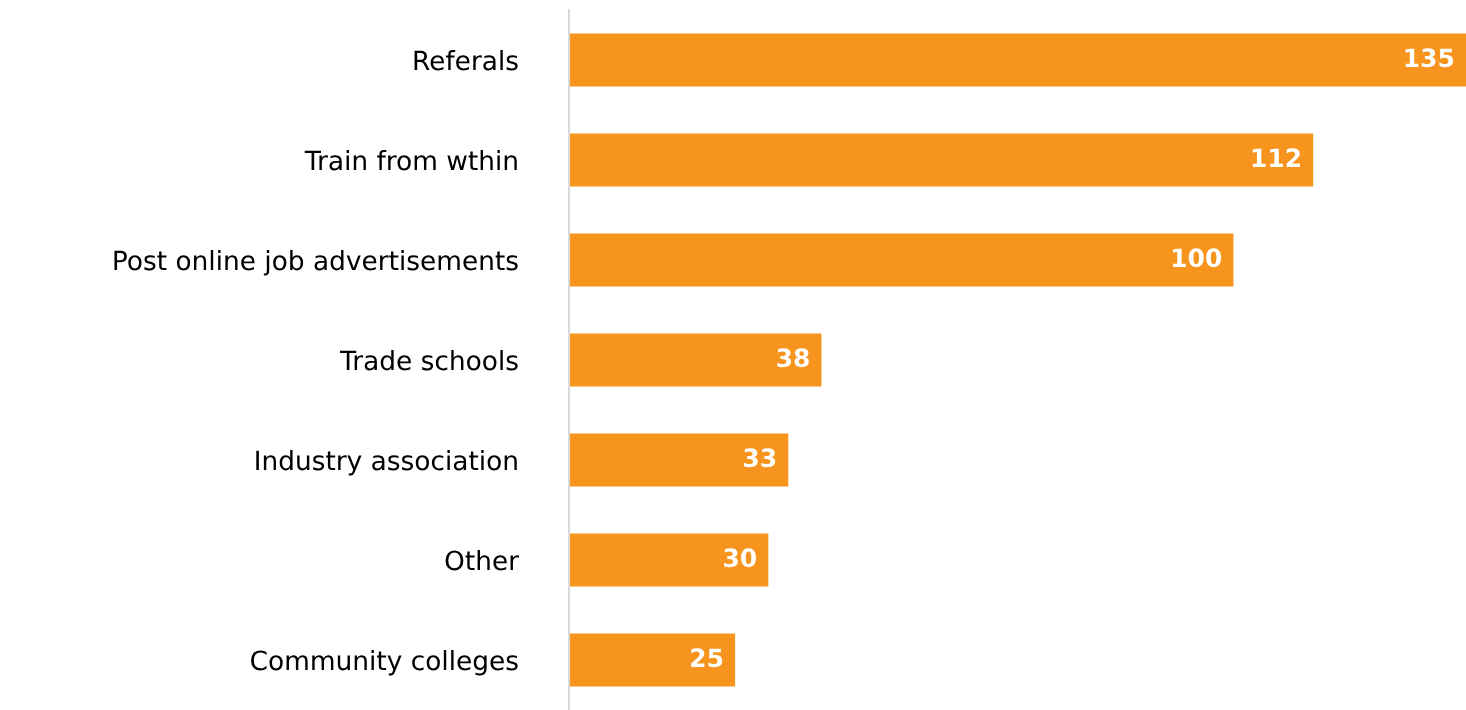 The width and height of the screenshot is (1466, 710). Describe the element at coordinates (740, 558) in the screenshot. I see `data-label: 30` at that location.